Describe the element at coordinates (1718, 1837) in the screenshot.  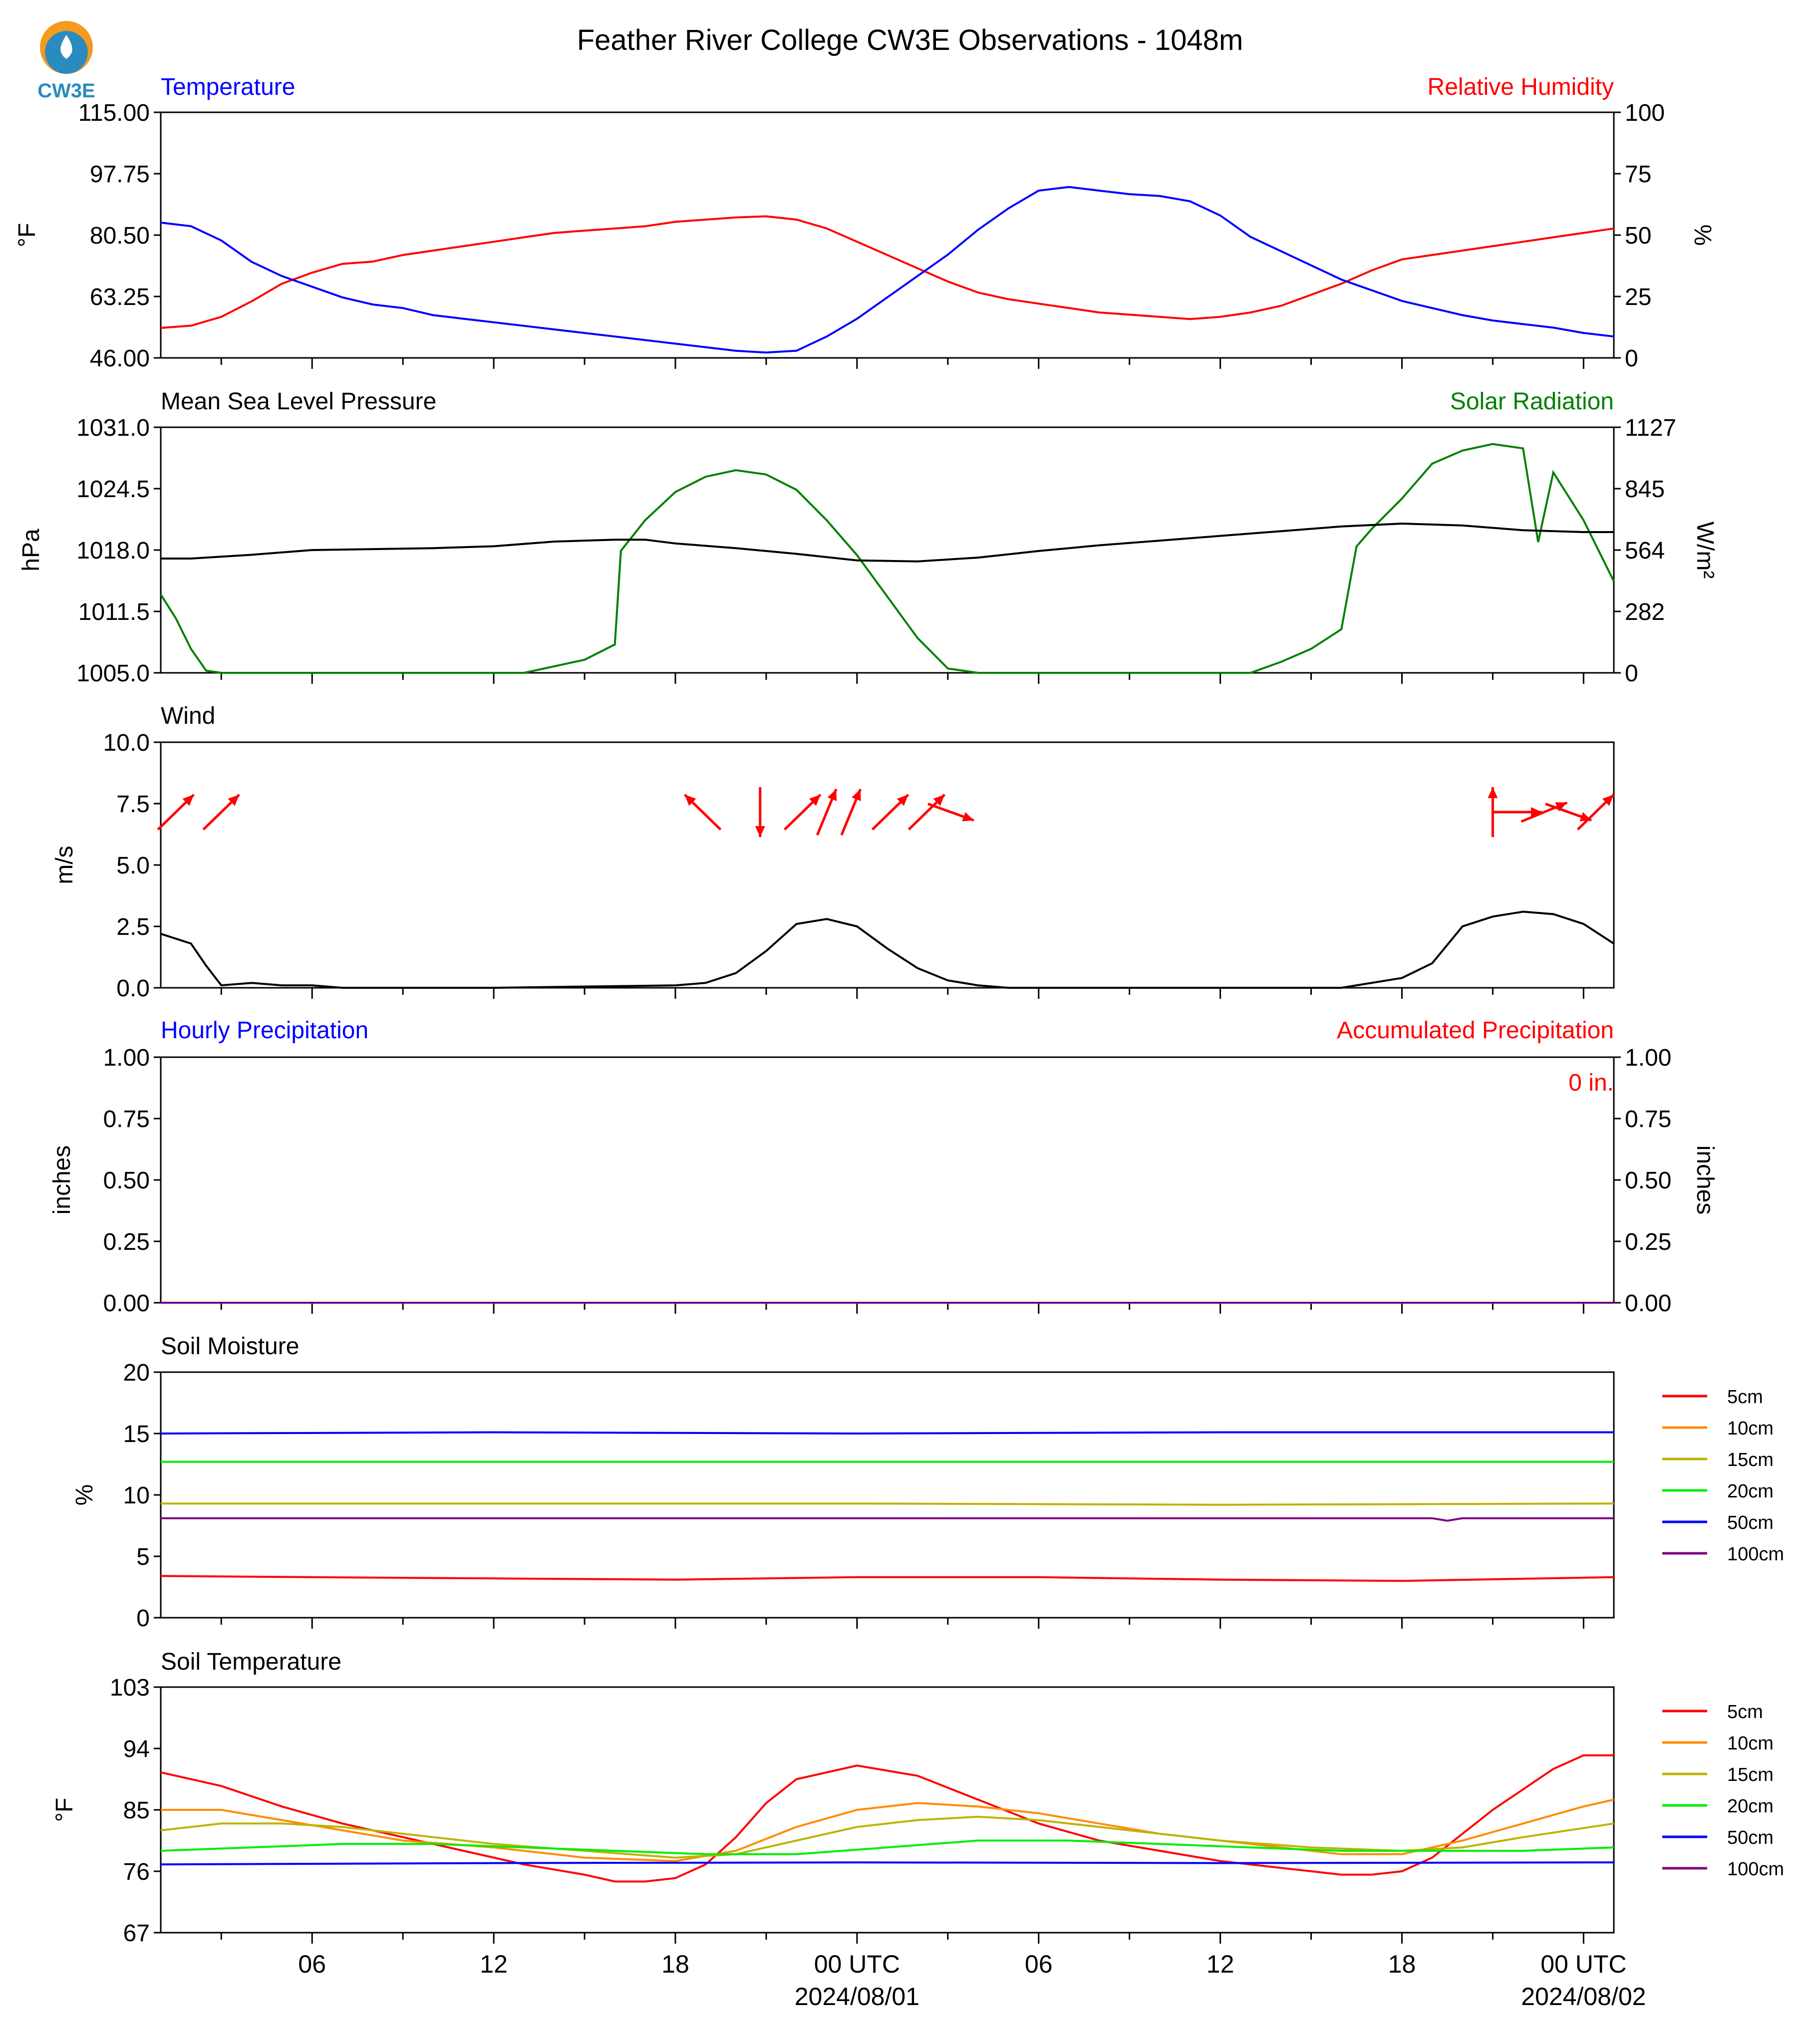
I see `legend-item: 50cm` at that location.